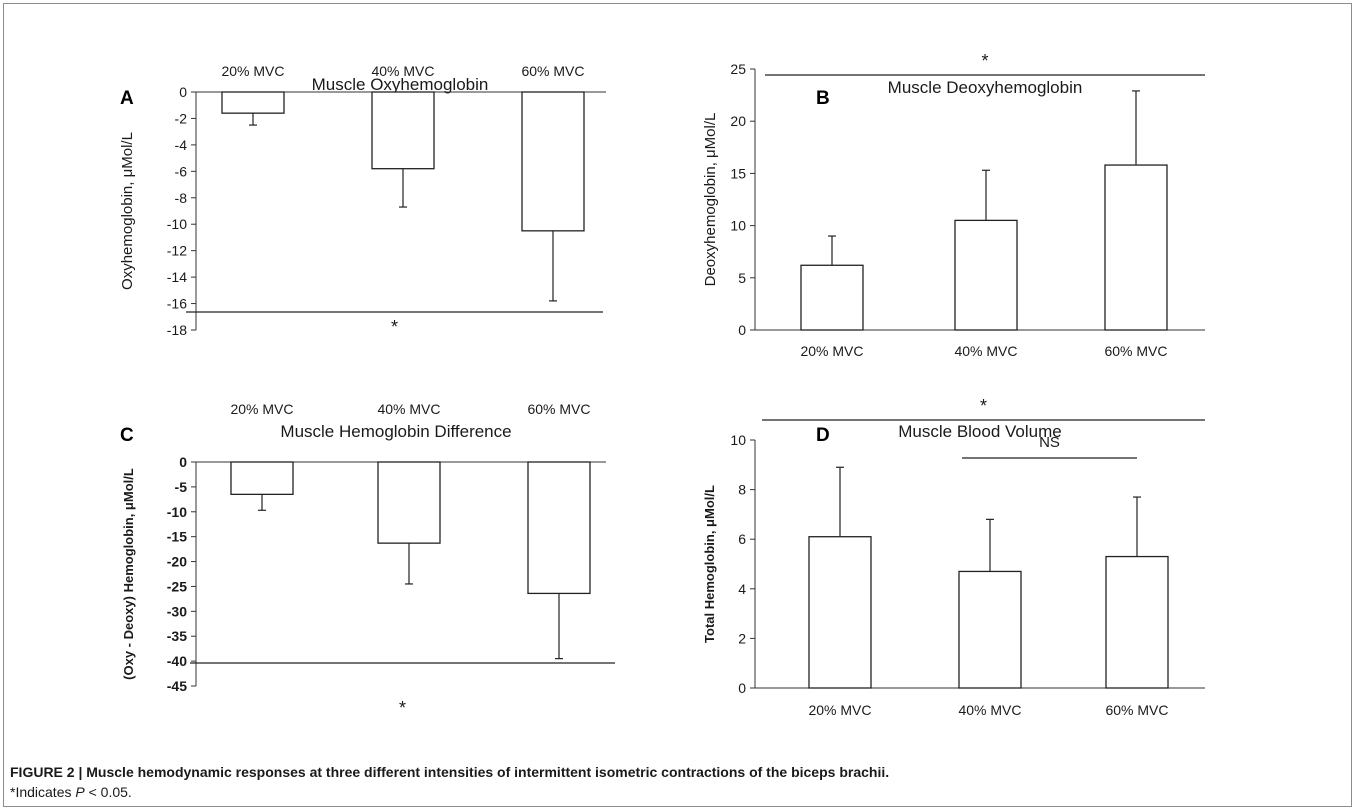  I want to click on y-tick-label-b: 5, so click(742, 278).